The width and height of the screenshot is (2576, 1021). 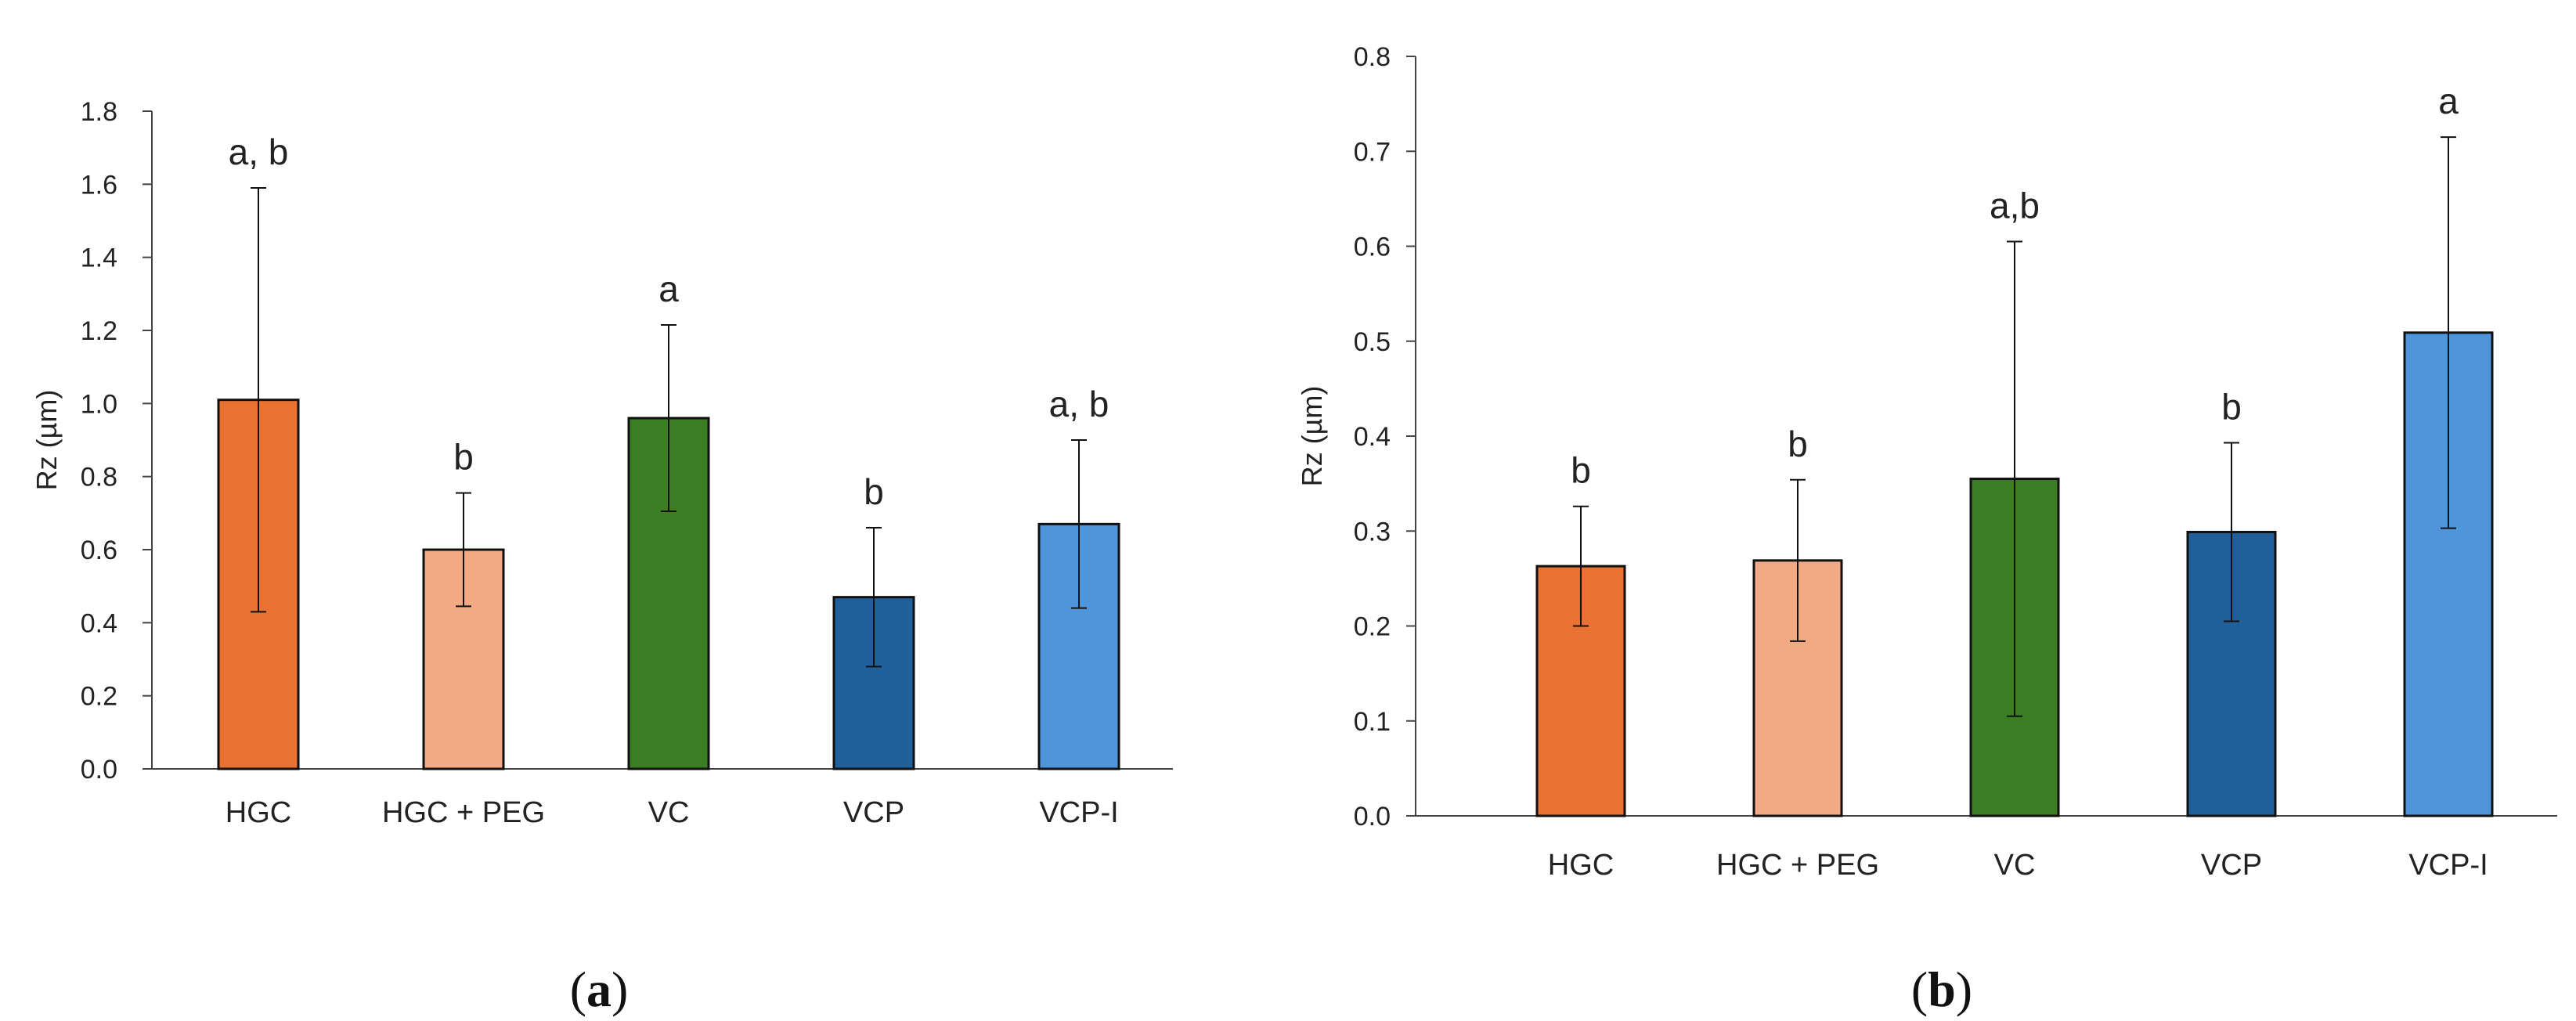 What do you see at coordinates (2015, 205) in the screenshot?
I see `significance-label-b-2: a,b` at bounding box center [2015, 205].